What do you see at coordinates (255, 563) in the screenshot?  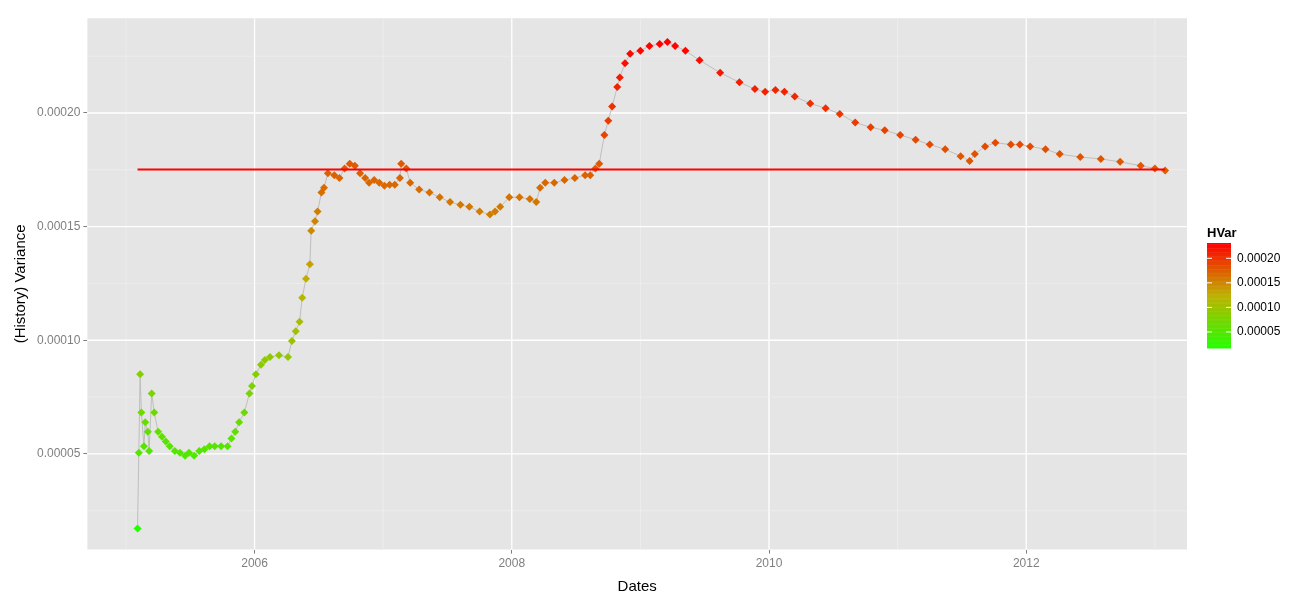 I see `x-tick-label: 2006` at bounding box center [255, 563].